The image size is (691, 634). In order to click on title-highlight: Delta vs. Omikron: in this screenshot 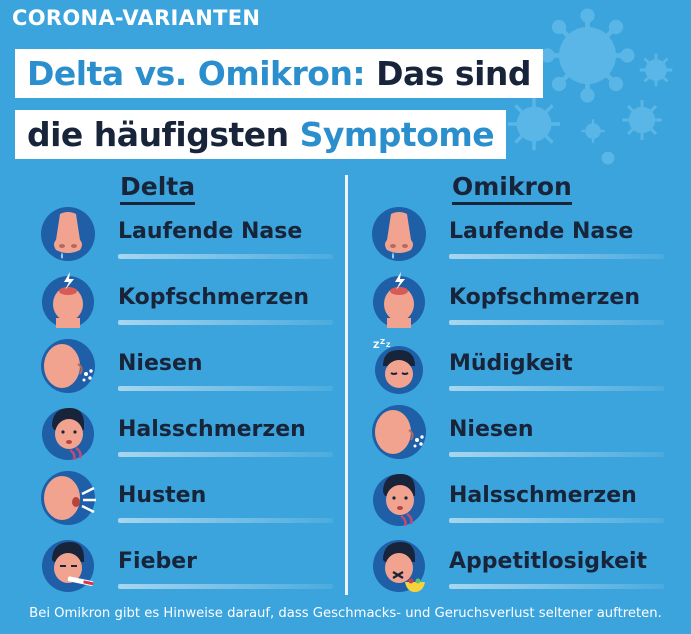, I will do `click(196, 73)`.